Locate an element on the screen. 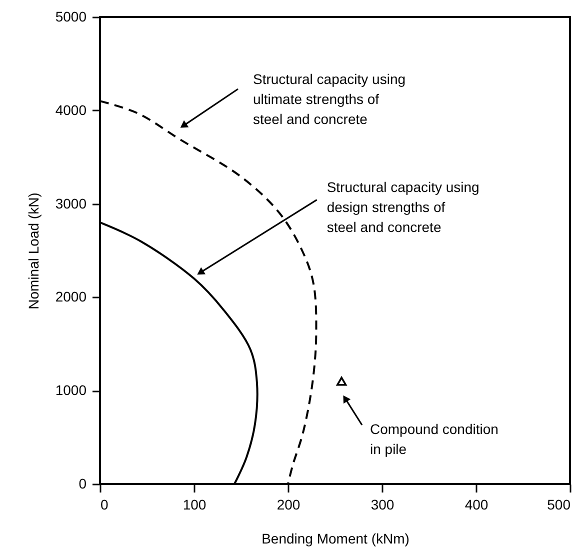 This screenshot has height=555, width=584. x-tick-label: 400 is located at coordinates (476, 504).